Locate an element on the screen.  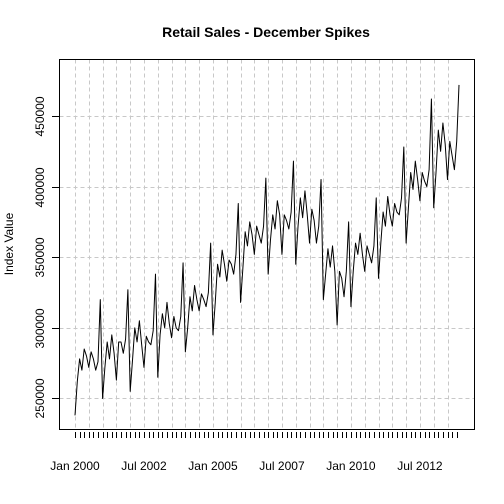
x-tick-label: Jan 2000 is located at coordinates (75, 466).